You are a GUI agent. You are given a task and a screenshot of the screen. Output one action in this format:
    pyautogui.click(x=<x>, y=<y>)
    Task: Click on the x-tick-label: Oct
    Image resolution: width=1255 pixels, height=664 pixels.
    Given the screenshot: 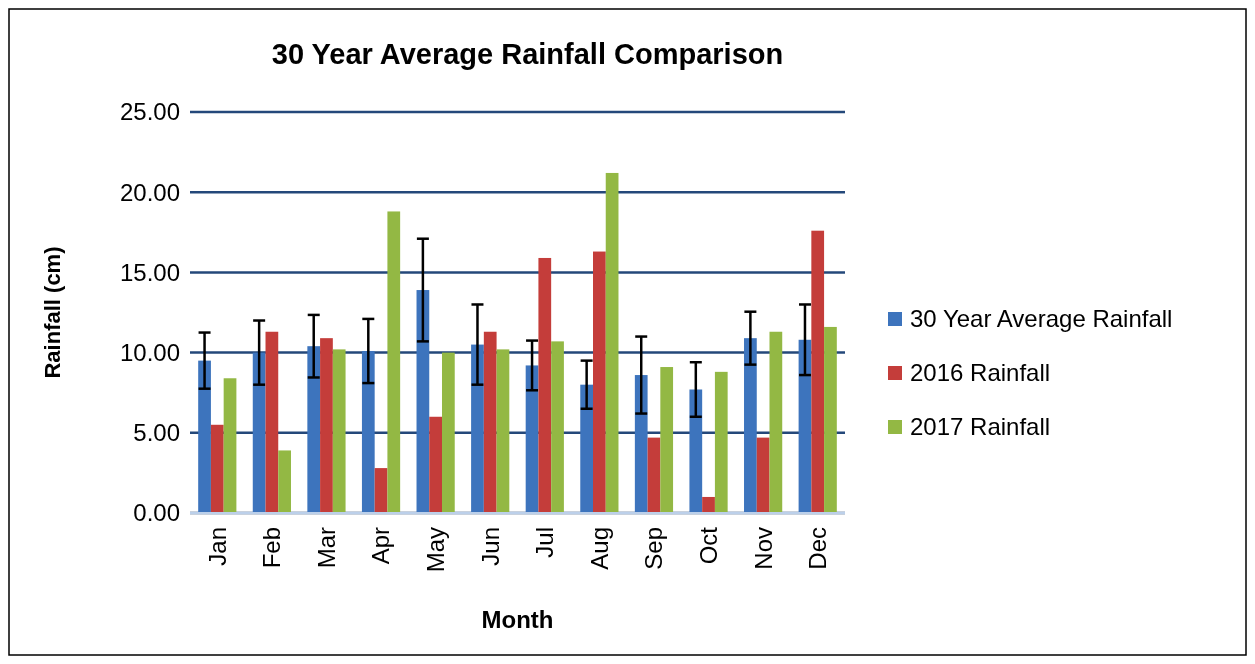 What is the action you would take?
    pyautogui.click(x=708, y=545)
    